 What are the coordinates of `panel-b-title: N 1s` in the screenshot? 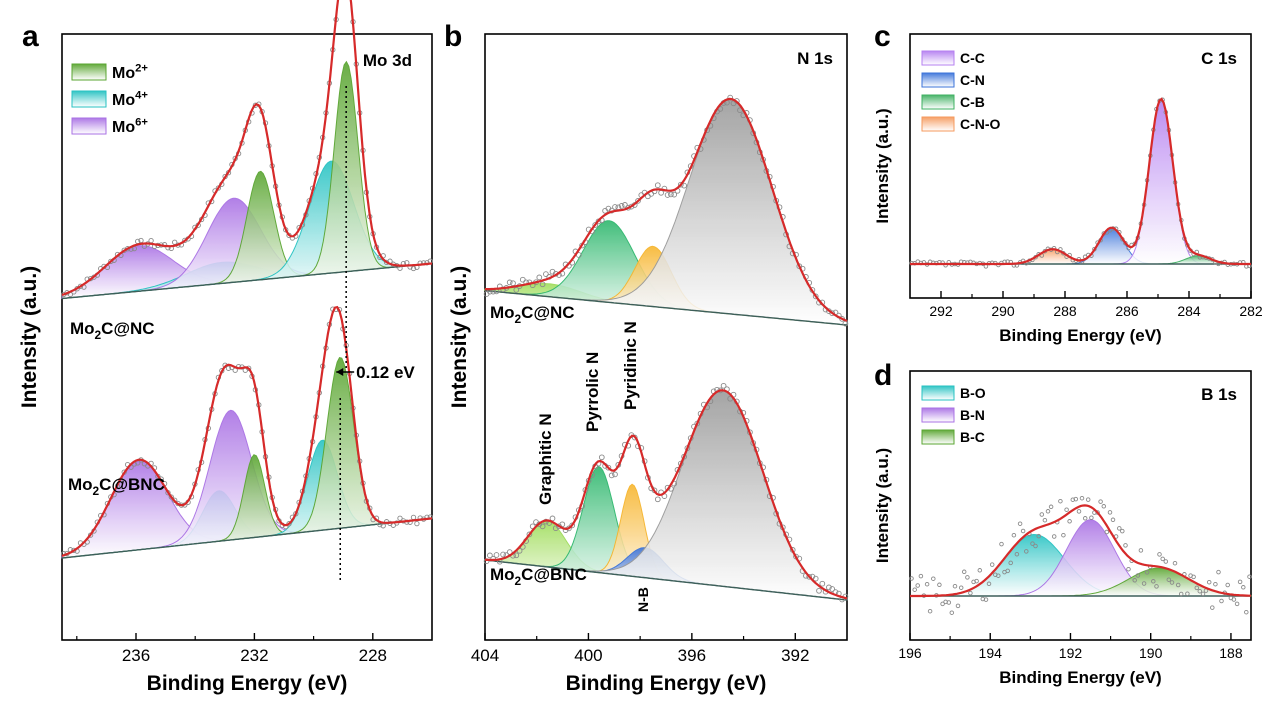 It's located at (815, 58).